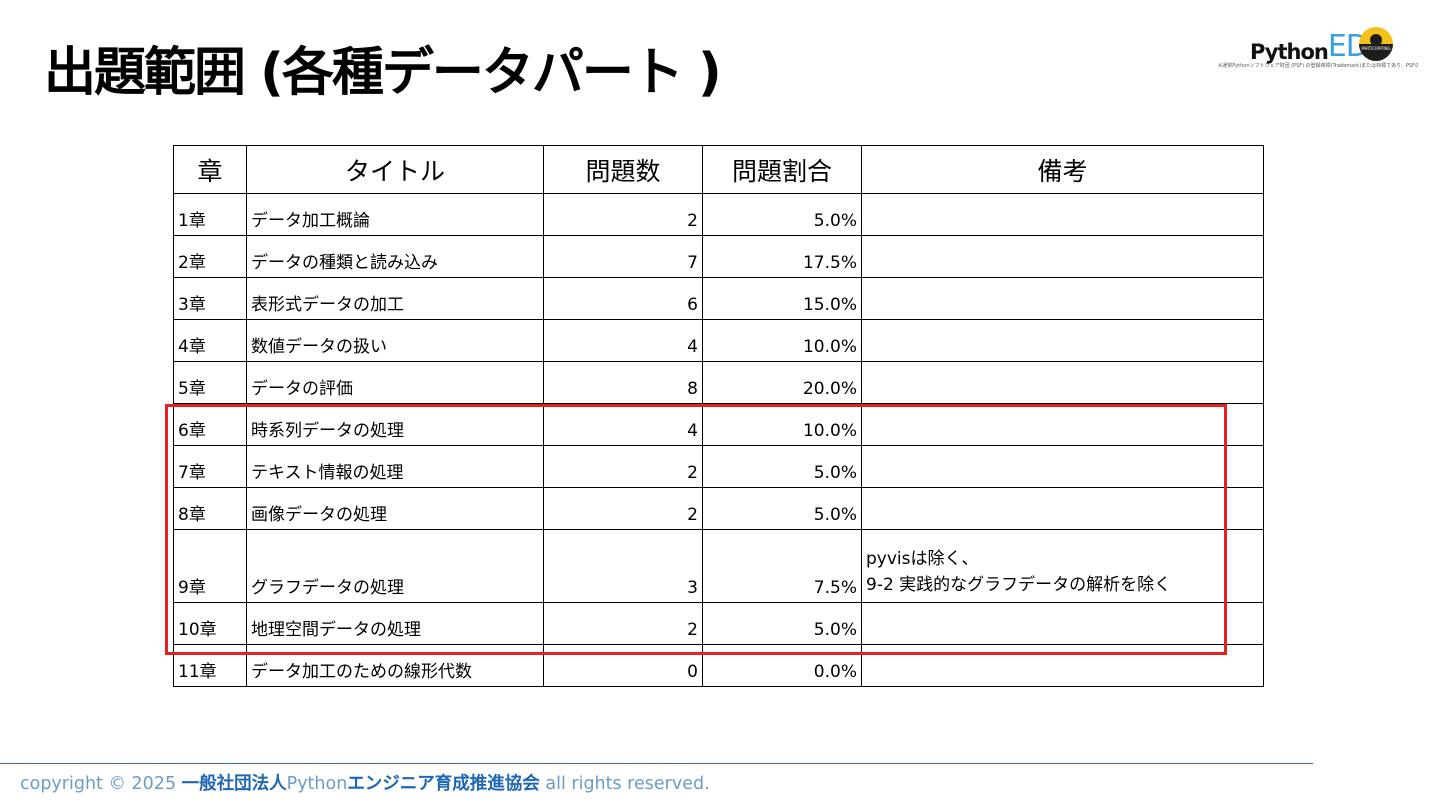  Describe the element at coordinates (210, 256) in the screenshot. I see `cell-chapter: 2章` at that location.